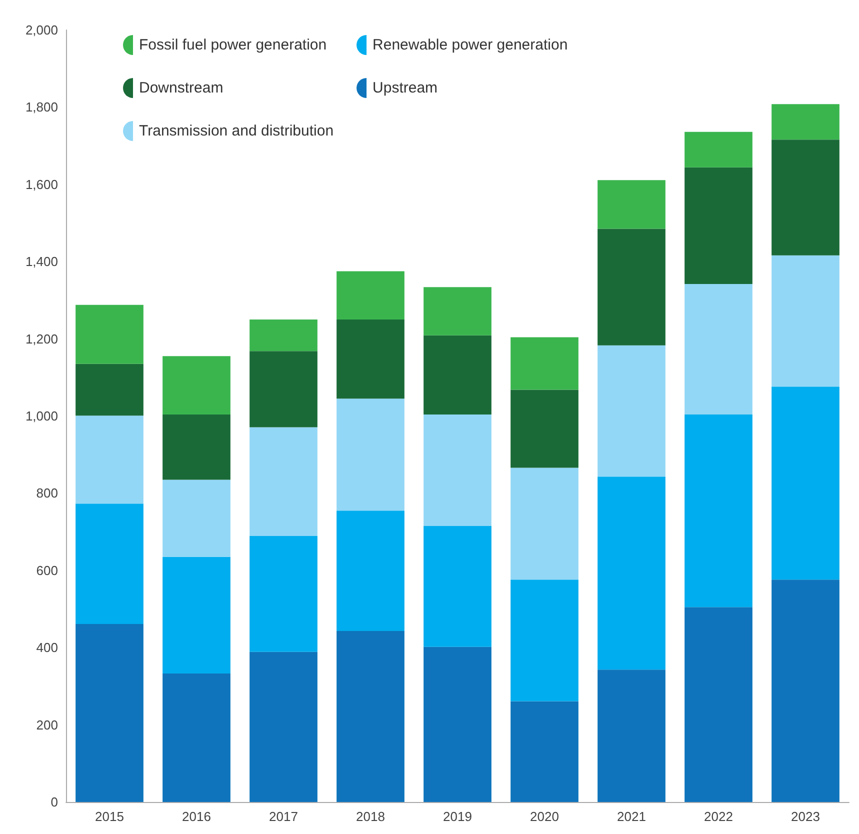 The height and width of the screenshot is (834, 859). I want to click on y-tick-label: 1,400, so click(41, 262).